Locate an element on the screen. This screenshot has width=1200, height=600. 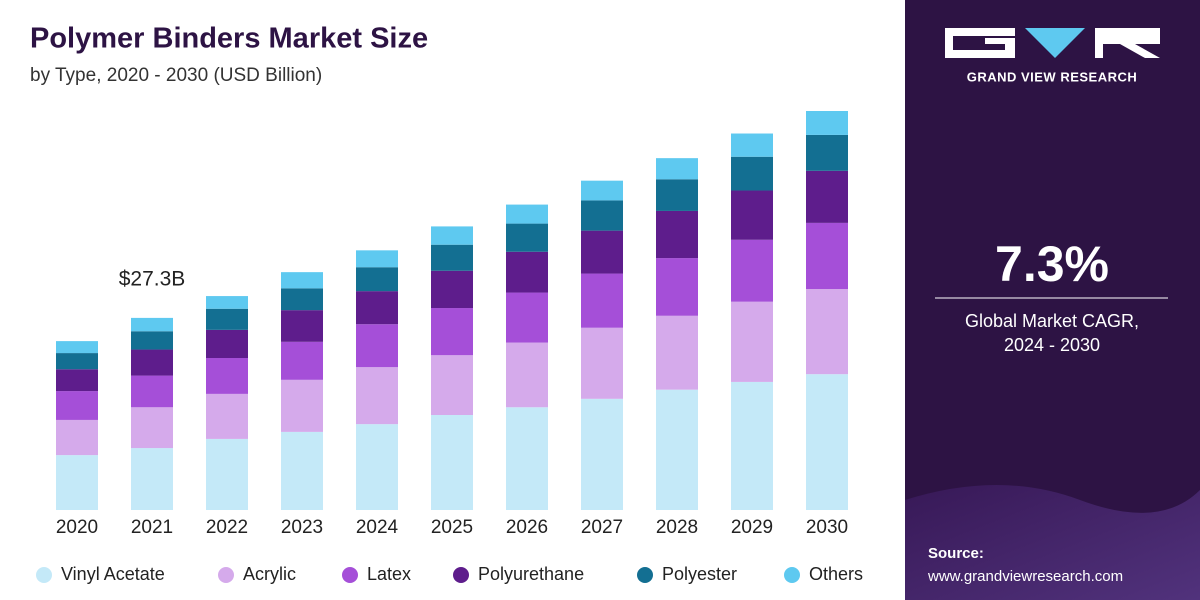
source-label: Source: is located at coordinates (956, 553).